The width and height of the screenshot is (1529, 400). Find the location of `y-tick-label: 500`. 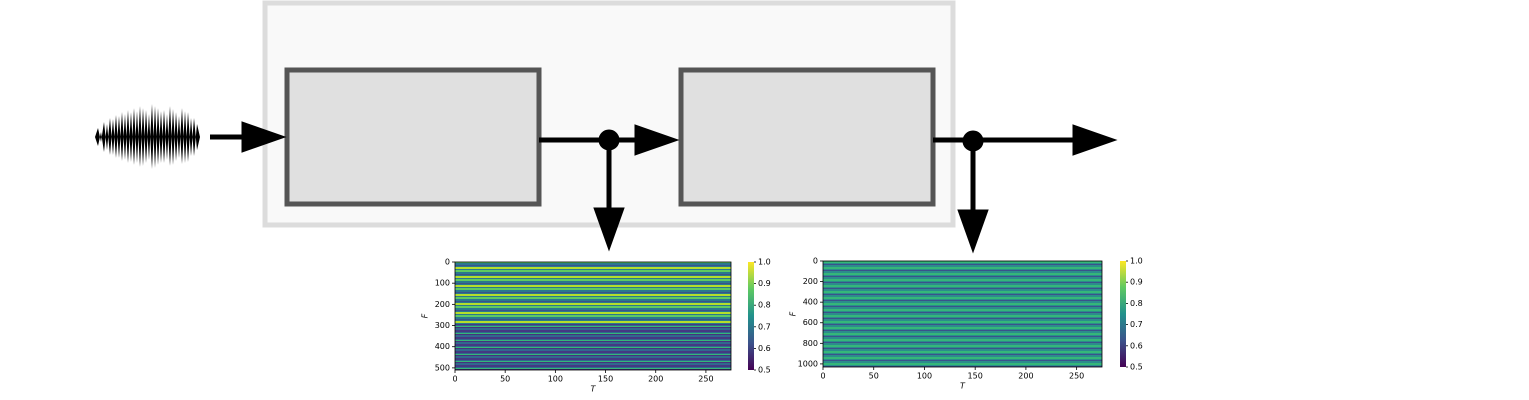

y-tick-label: 500 is located at coordinates (442, 367).